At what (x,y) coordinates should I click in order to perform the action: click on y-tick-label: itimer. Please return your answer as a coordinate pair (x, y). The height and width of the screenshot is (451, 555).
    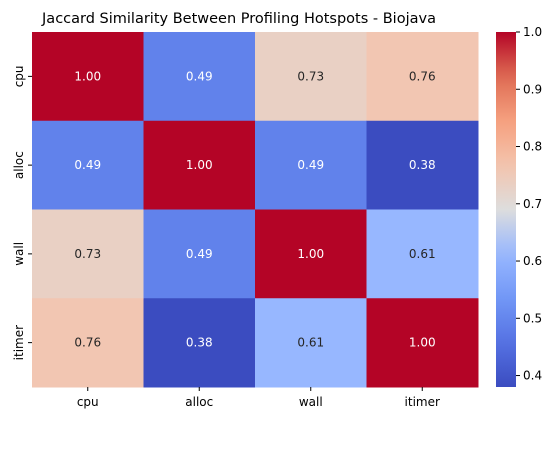
    Looking at the image, I should click on (19, 342).